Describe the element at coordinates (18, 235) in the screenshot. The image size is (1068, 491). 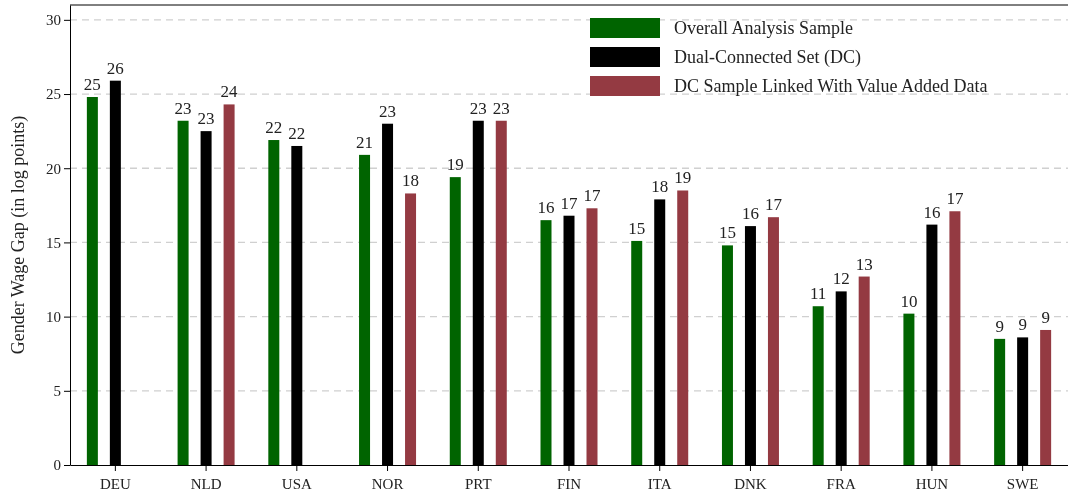
I see `y-axis-title: Gender Wage Gap (in log points)` at that location.